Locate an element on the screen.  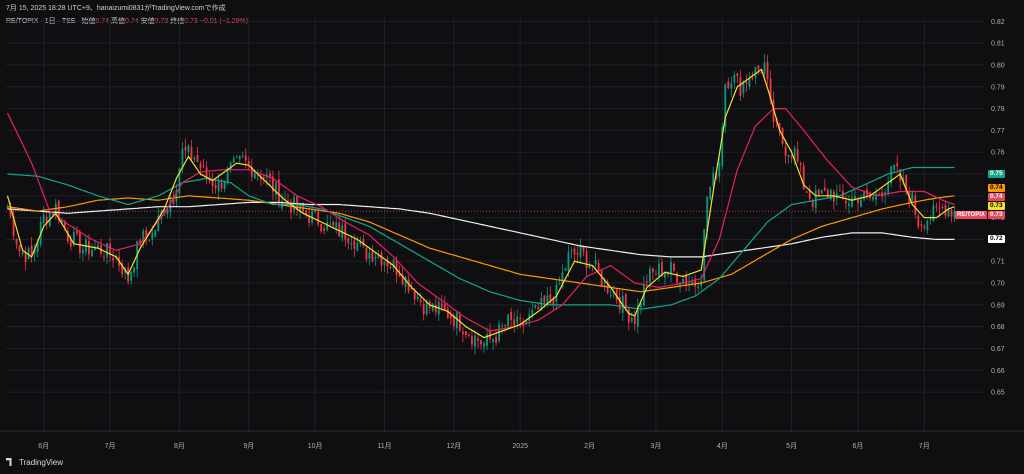
x-tick-label-9: 3月 is located at coordinates (655, 446).